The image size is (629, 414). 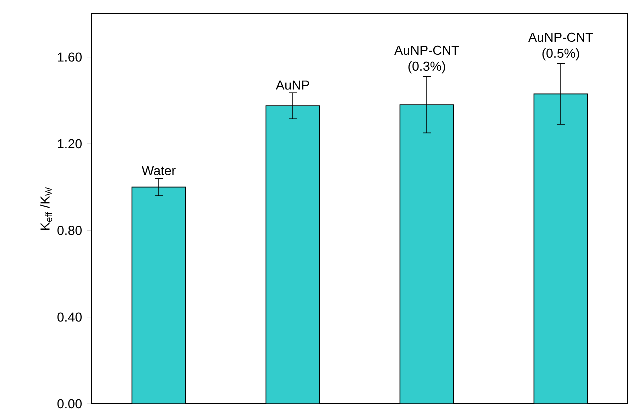 What do you see at coordinates (427, 60) in the screenshot?
I see `x-tick-label: AuNP-CNT (0.3%)` at bounding box center [427, 60].